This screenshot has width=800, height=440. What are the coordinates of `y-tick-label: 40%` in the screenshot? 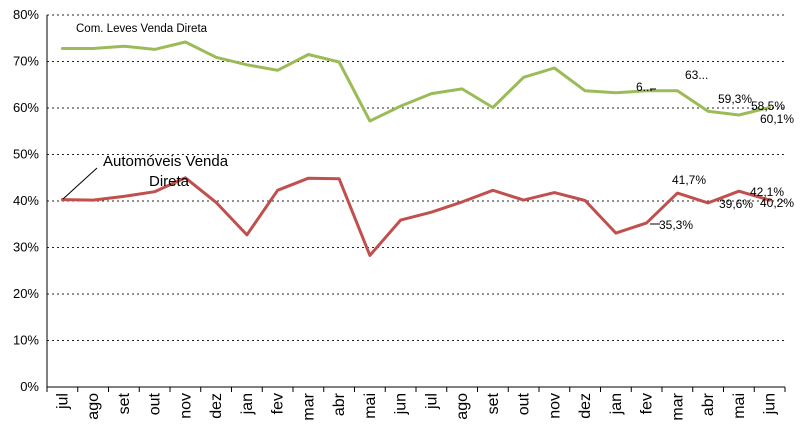 It's located at (26, 200).